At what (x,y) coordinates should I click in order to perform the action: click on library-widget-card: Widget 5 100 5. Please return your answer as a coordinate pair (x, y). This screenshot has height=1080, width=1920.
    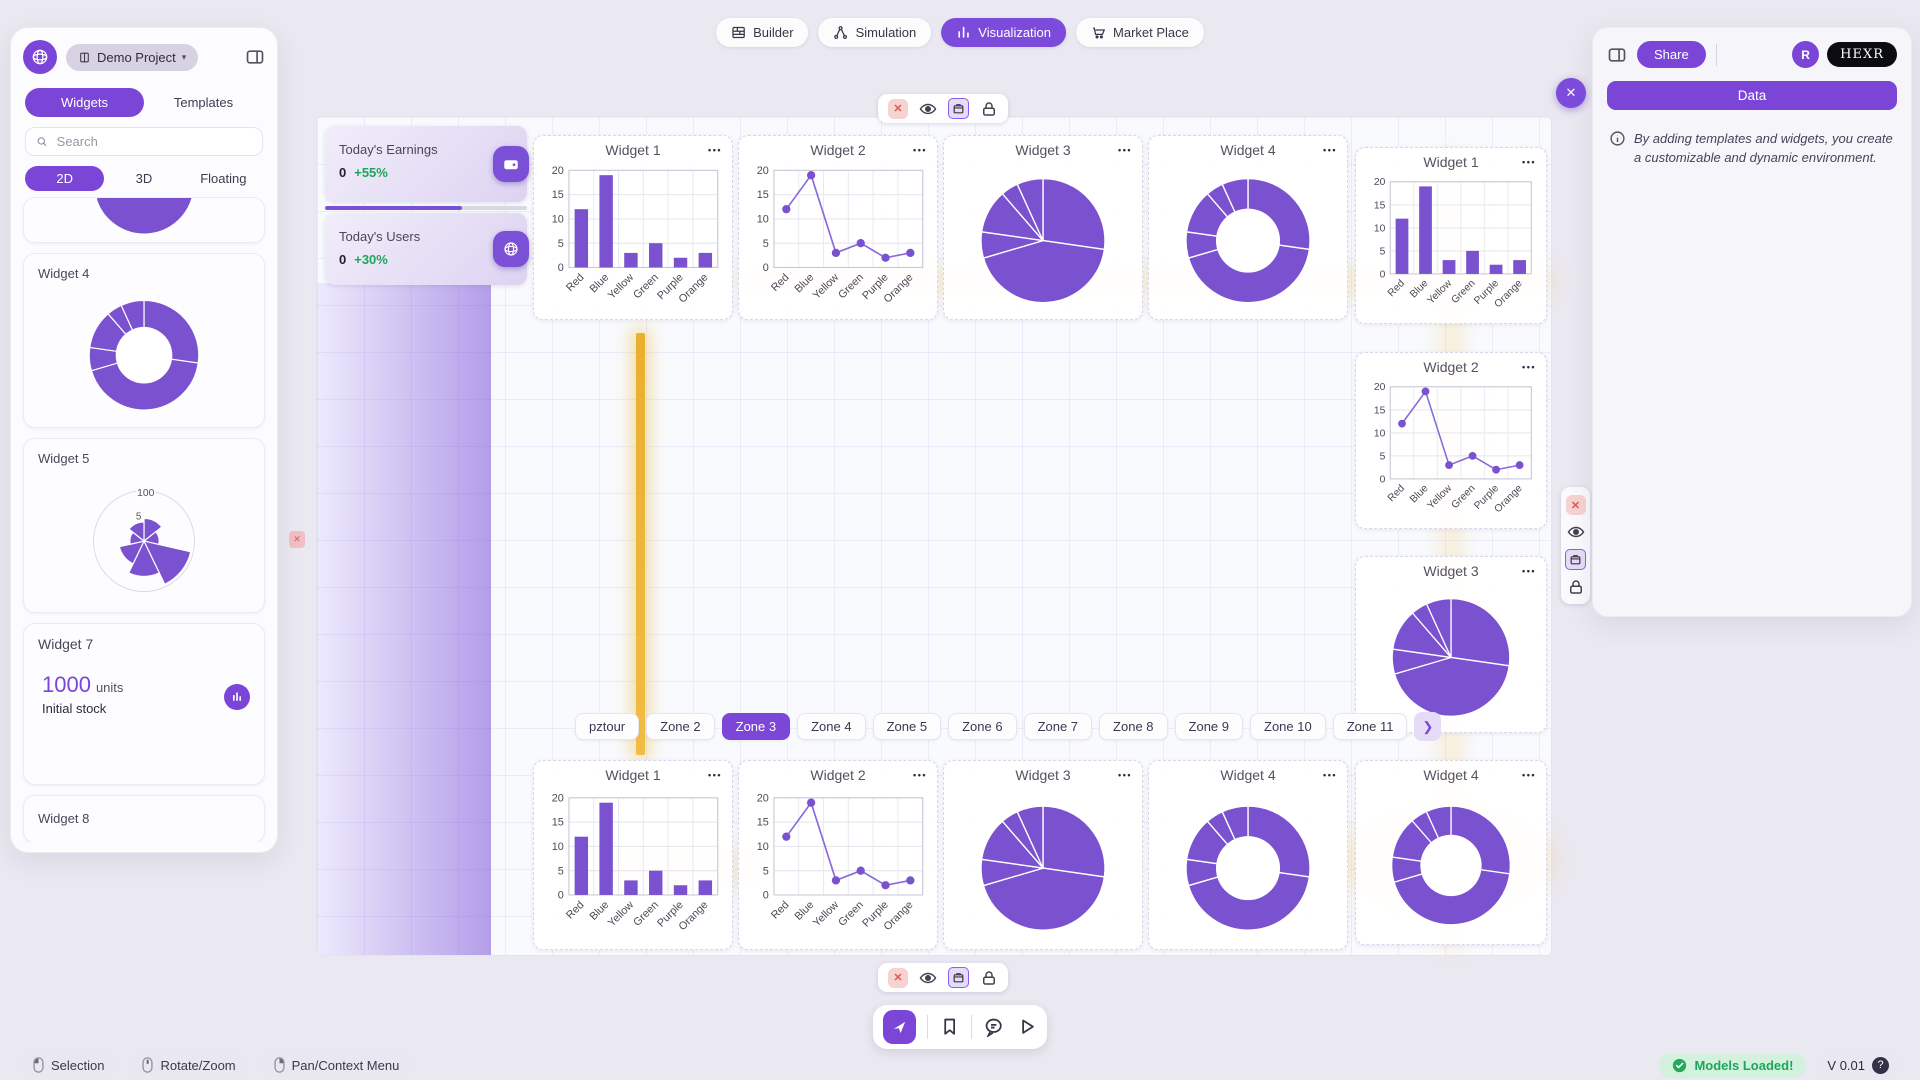
    Looking at the image, I should click on (144, 525).